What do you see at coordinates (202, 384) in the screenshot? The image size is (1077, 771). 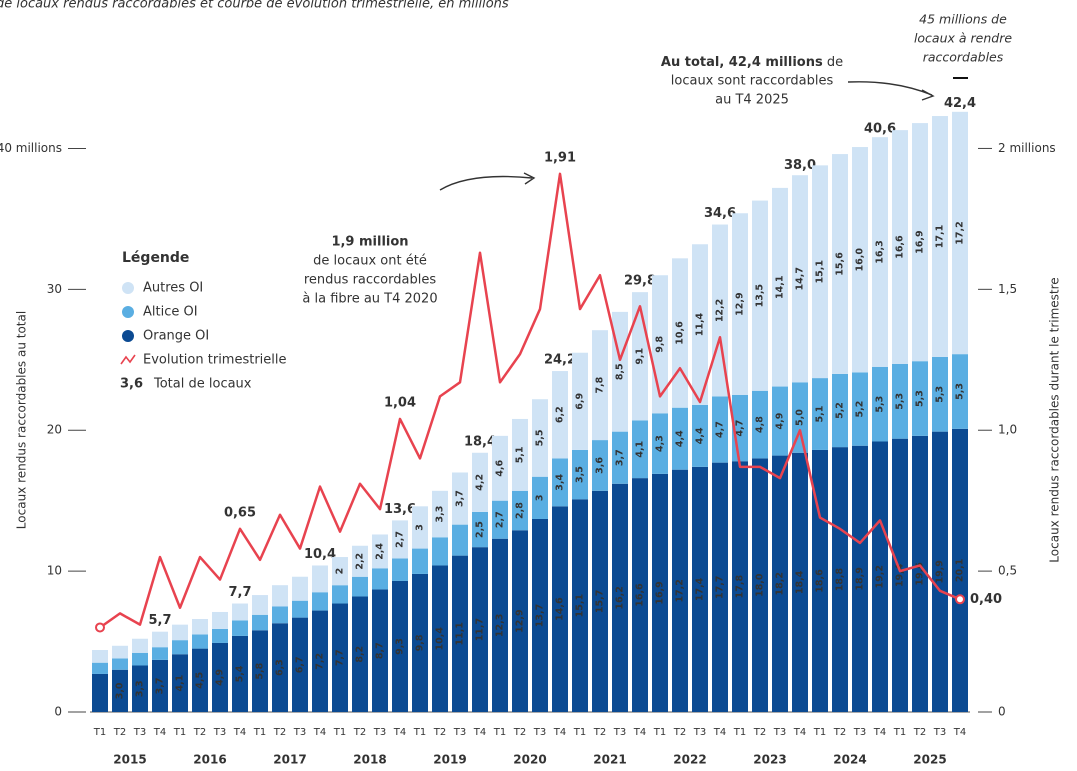 I see `legend-label: Total de locaux` at bounding box center [202, 384].